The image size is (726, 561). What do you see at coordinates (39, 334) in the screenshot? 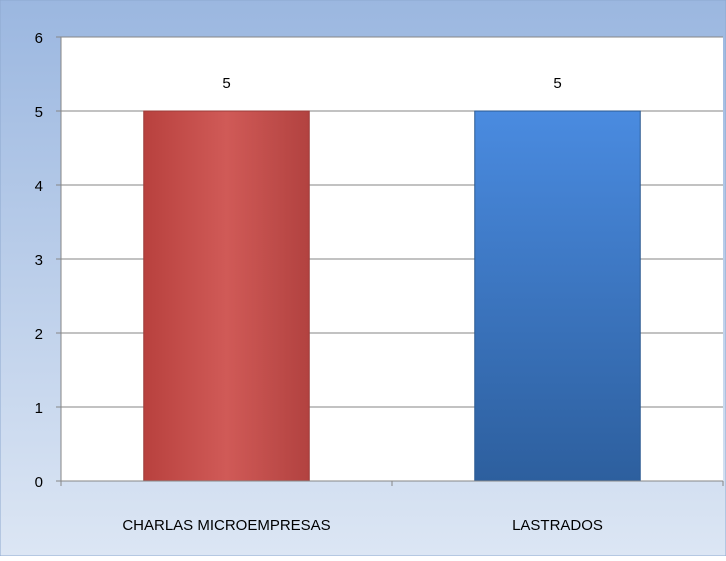
I see `y-tick-label: 2` at bounding box center [39, 334].